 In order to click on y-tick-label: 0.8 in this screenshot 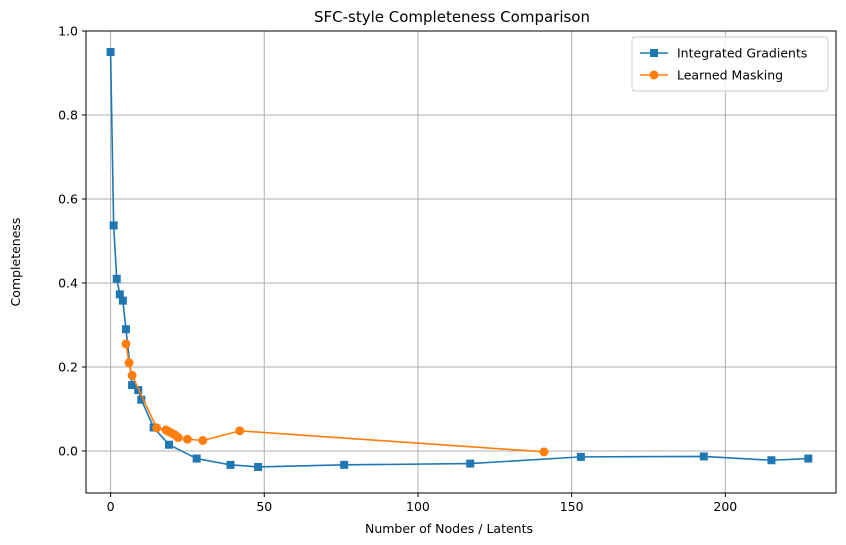, I will do `click(68, 115)`.